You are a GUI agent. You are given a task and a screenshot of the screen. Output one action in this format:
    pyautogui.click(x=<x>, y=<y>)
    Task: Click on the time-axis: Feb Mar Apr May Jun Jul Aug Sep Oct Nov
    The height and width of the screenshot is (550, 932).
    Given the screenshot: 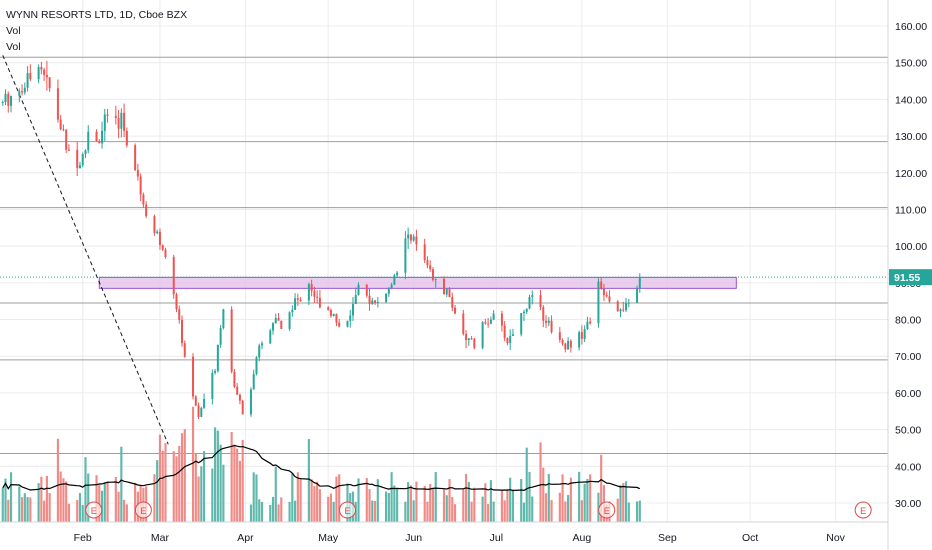 What is the action you would take?
    pyautogui.click(x=444, y=532)
    